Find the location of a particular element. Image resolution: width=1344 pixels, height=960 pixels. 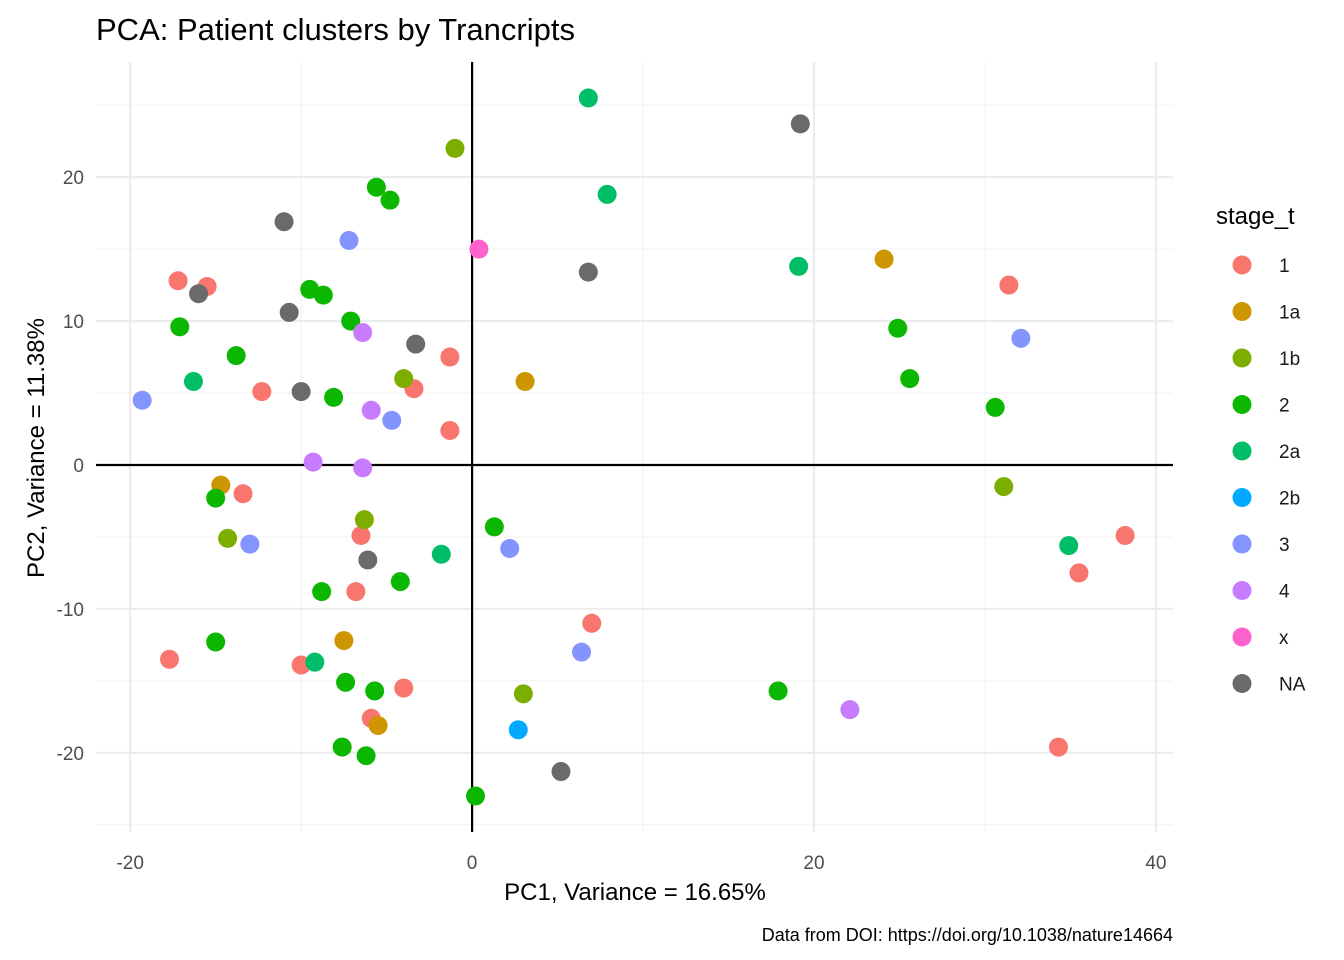

x-axis-ticks: -20 0 20 40 is located at coordinates (641, 863).